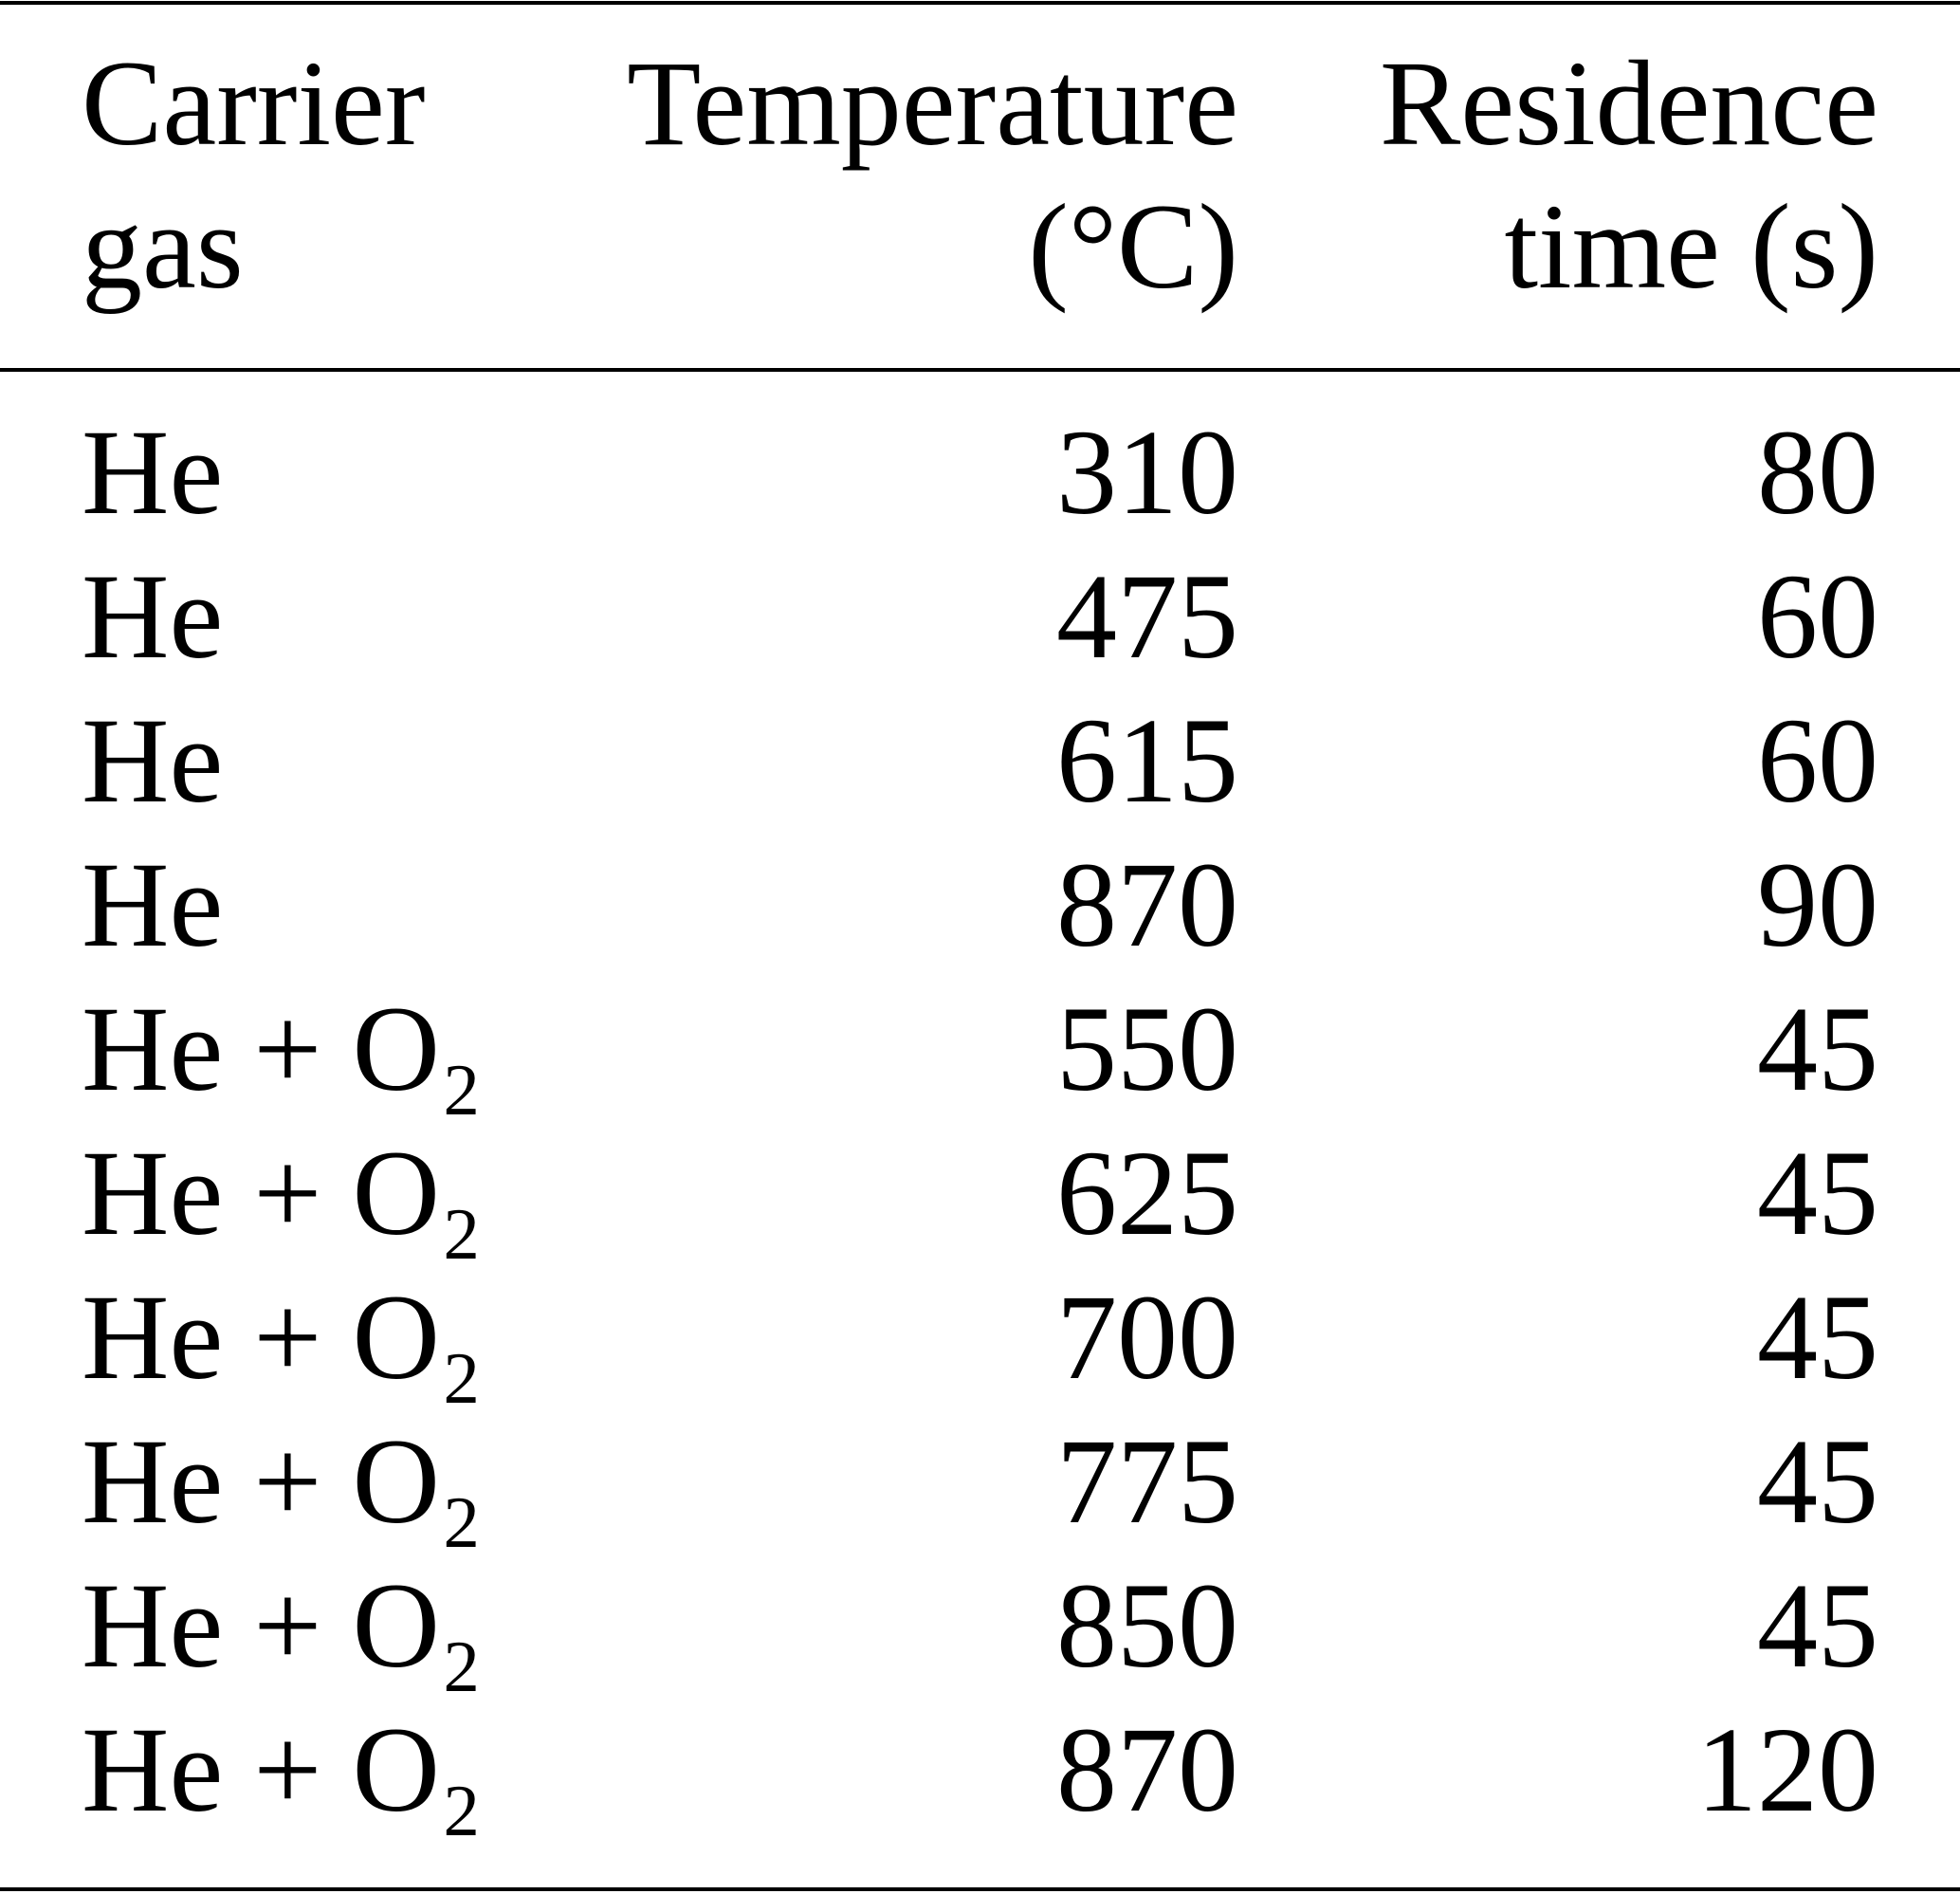 The width and height of the screenshot is (1960, 1894). What do you see at coordinates (1817, 473) in the screenshot?
I see `cell: 80` at bounding box center [1817, 473].